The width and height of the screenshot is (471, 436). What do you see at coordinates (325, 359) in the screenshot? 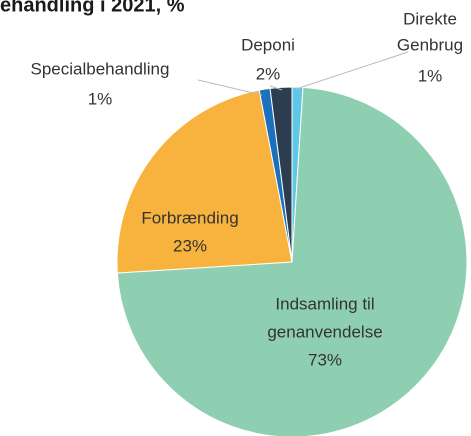
I see `slice-value: 73%` at bounding box center [325, 359].